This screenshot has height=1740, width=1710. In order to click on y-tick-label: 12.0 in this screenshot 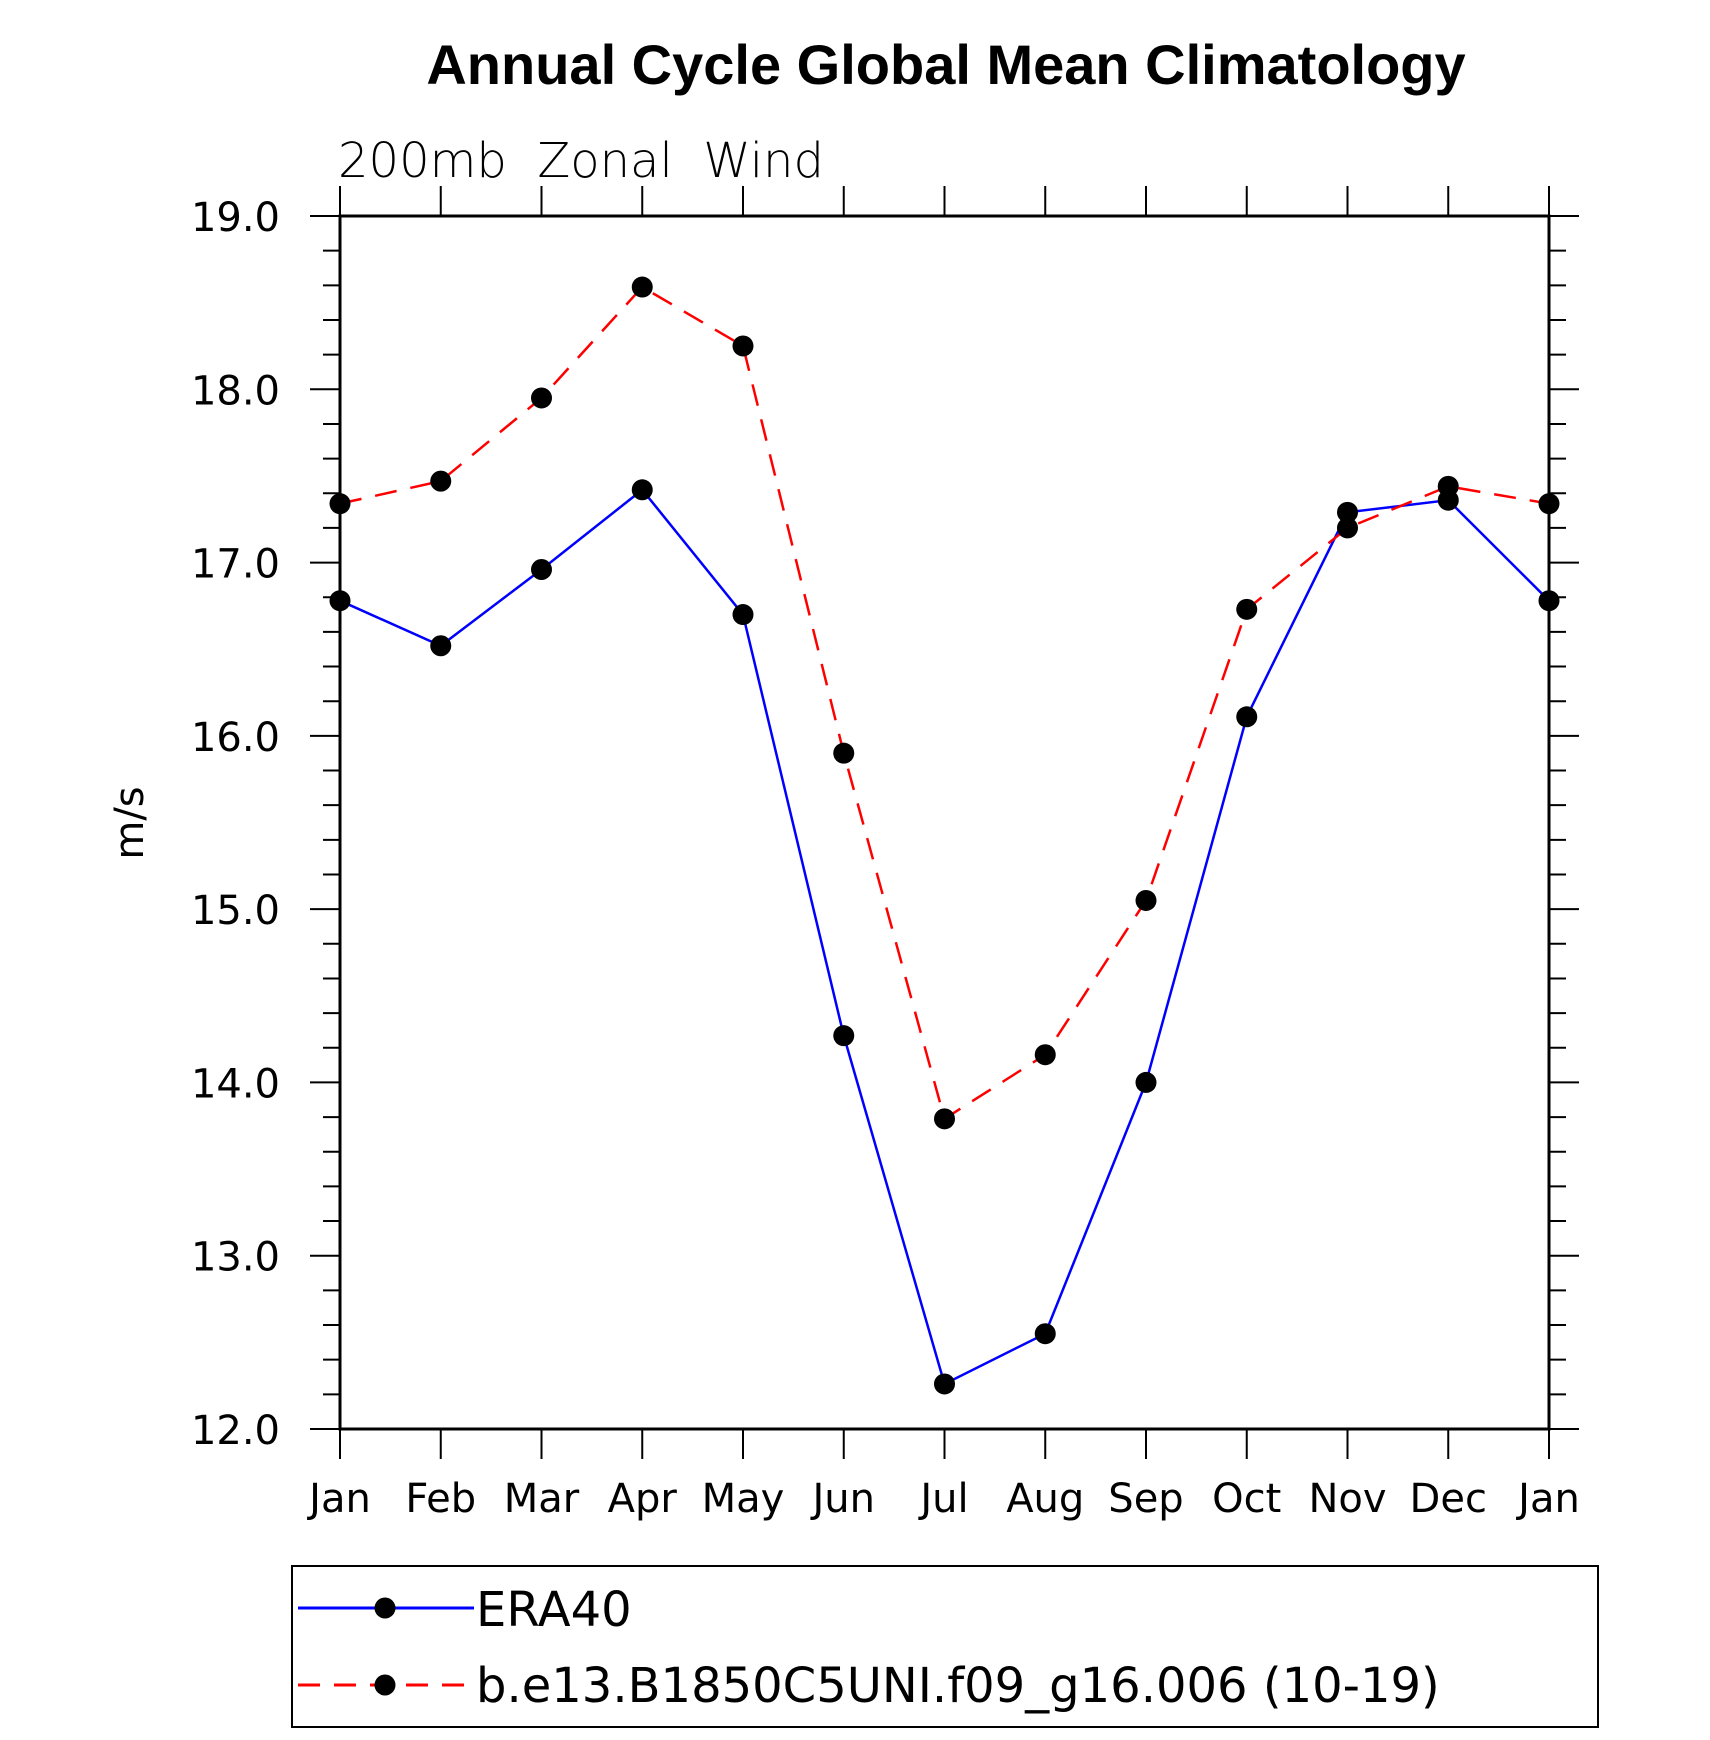, I will do `click(235, 1431)`.